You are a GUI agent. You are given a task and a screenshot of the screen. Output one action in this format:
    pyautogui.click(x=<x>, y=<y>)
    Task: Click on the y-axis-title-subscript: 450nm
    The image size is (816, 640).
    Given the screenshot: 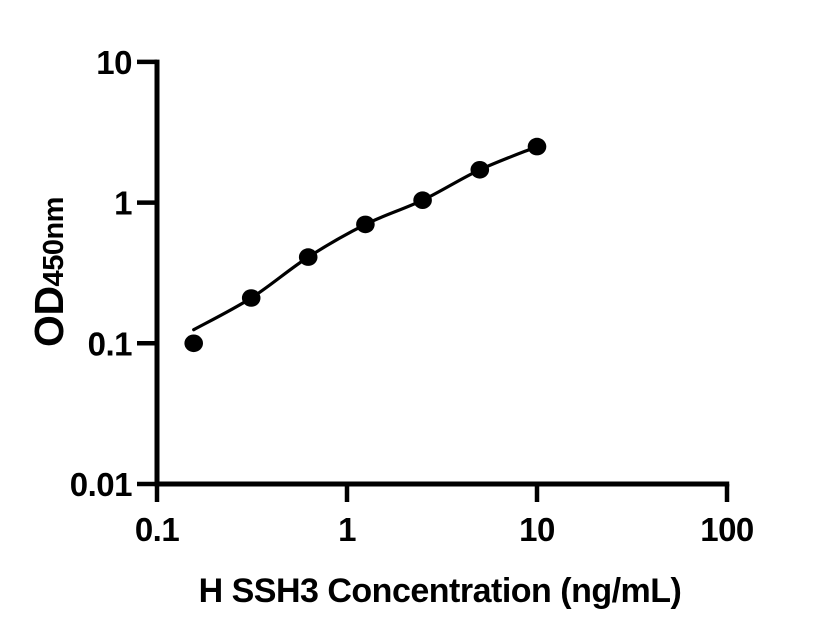 What is the action you would take?
    pyautogui.click(x=54, y=241)
    